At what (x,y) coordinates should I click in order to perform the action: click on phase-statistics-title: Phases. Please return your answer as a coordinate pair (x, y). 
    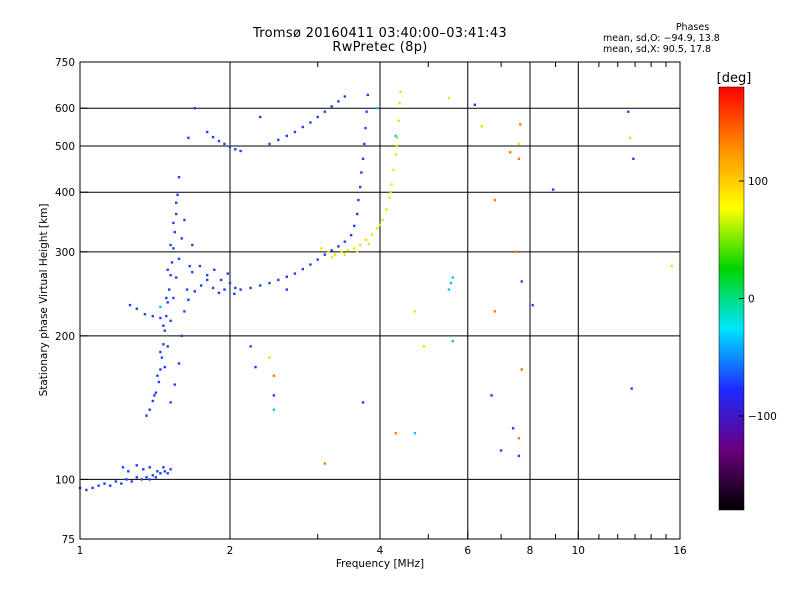
    Looking at the image, I should click on (692, 27).